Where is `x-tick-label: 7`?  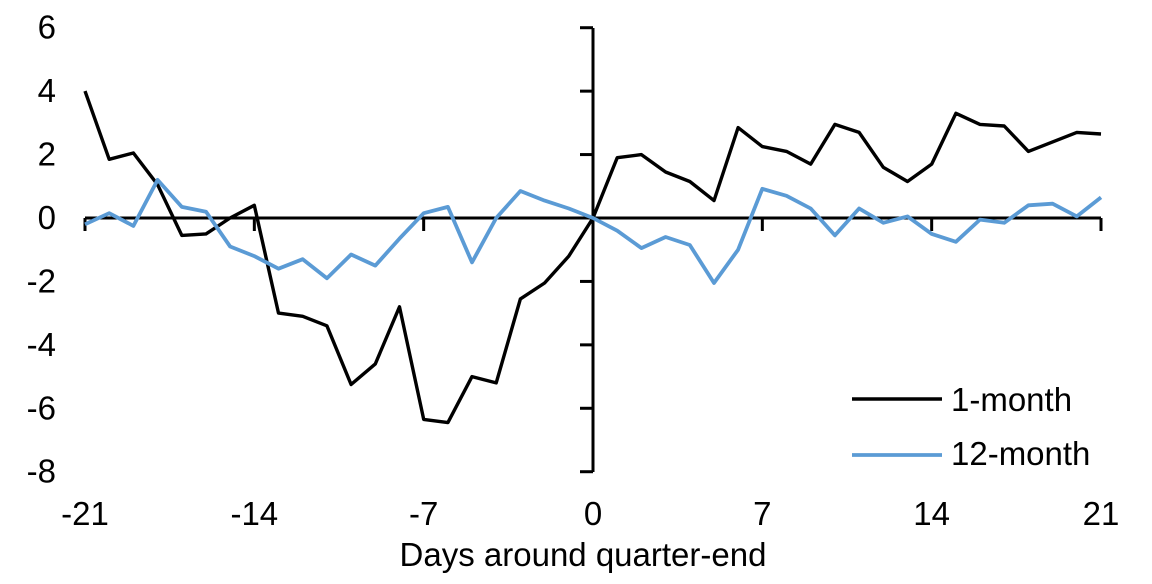
x-tick-label: 7 is located at coordinates (762, 513).